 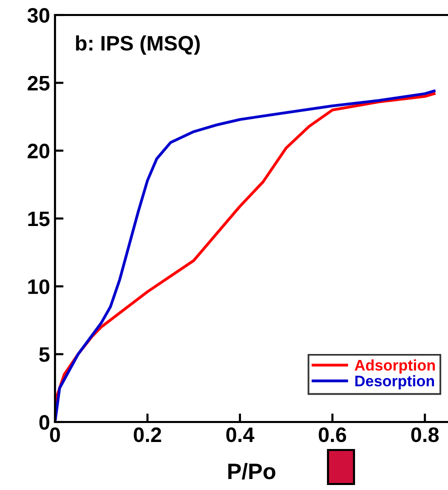 What do you see at coordinates (394, 382) in the screenshot?
I see `legend-label: Desorption` at bounding box center [394, 382].